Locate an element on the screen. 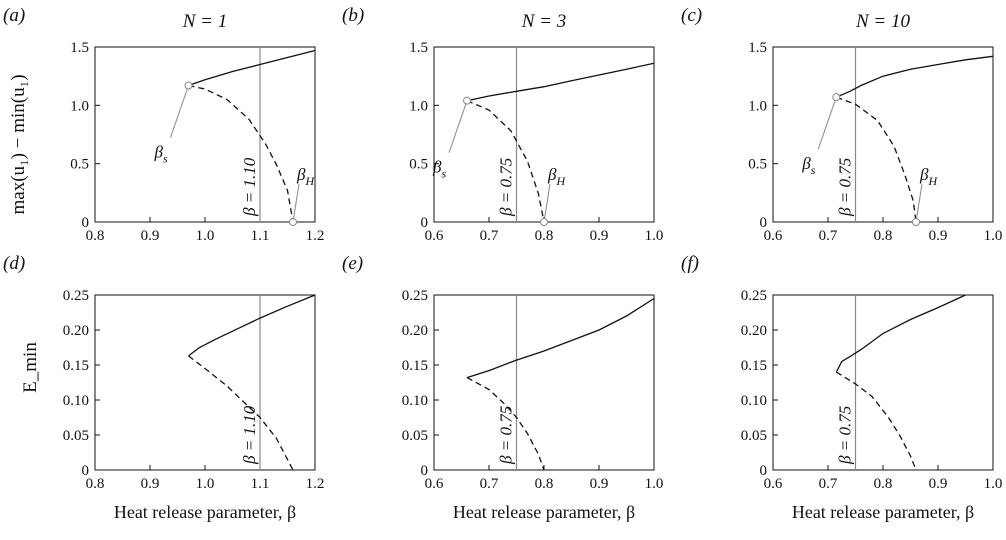  panel-title: N = 3 is located at coordinates (544, 21).